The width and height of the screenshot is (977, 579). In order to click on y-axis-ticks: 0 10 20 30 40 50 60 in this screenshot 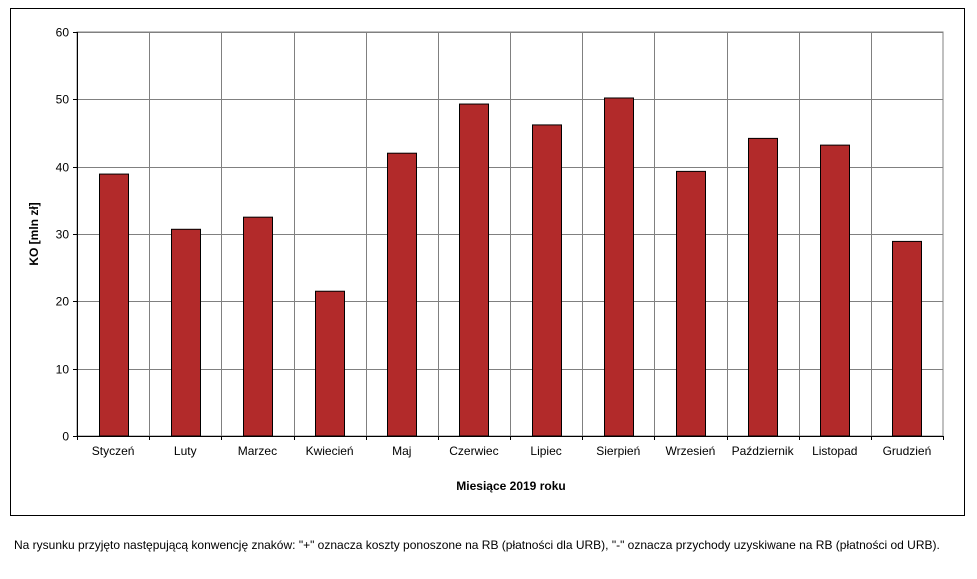, I will do `click(66, 235)`.